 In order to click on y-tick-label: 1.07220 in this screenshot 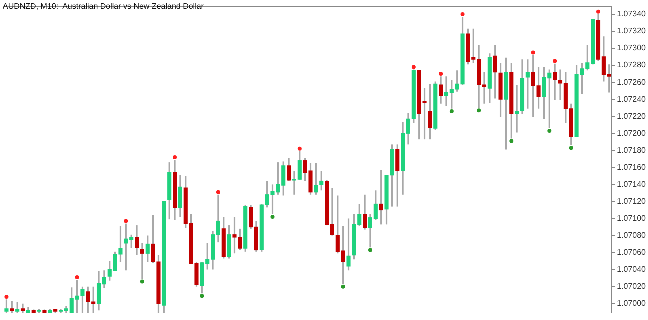, I will do `click(632, 116)`.